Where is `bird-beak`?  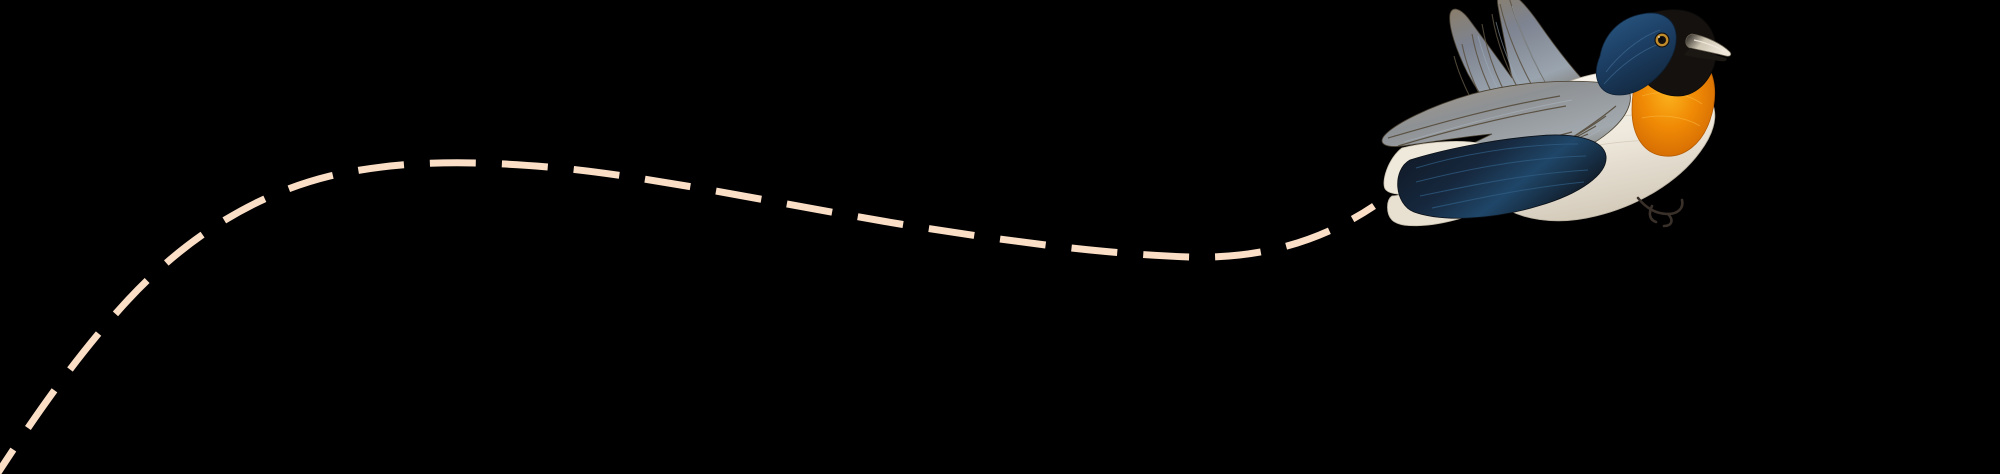 bird-beak is located at coordinates (1708, 45).